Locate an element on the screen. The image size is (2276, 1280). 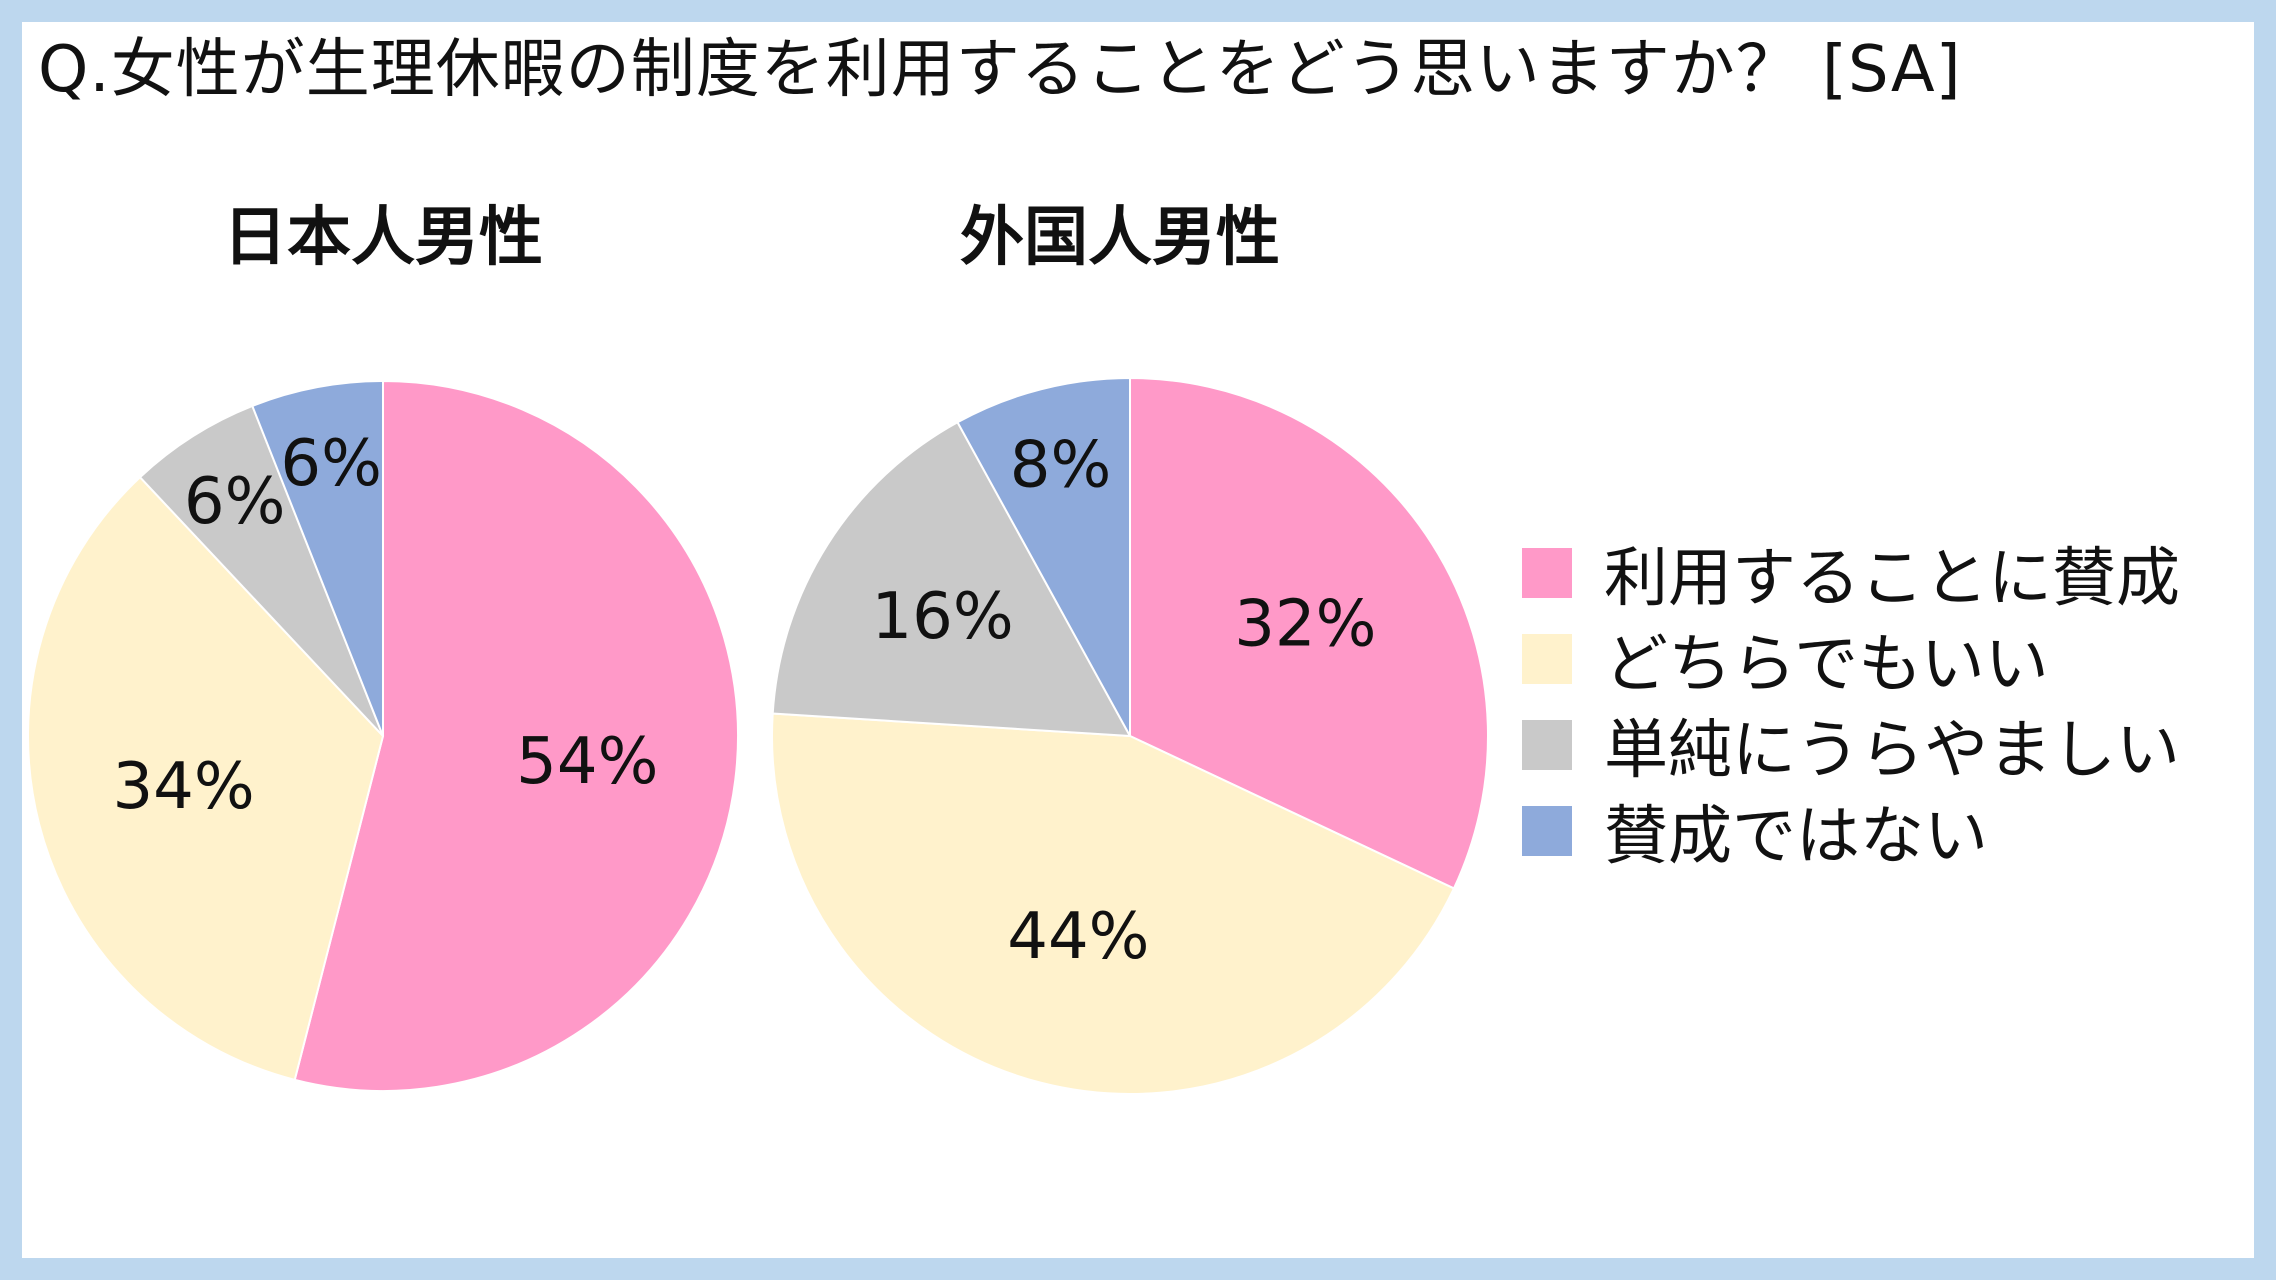
legend-label: 賛成ではない is located at coordinates (1796, 837).